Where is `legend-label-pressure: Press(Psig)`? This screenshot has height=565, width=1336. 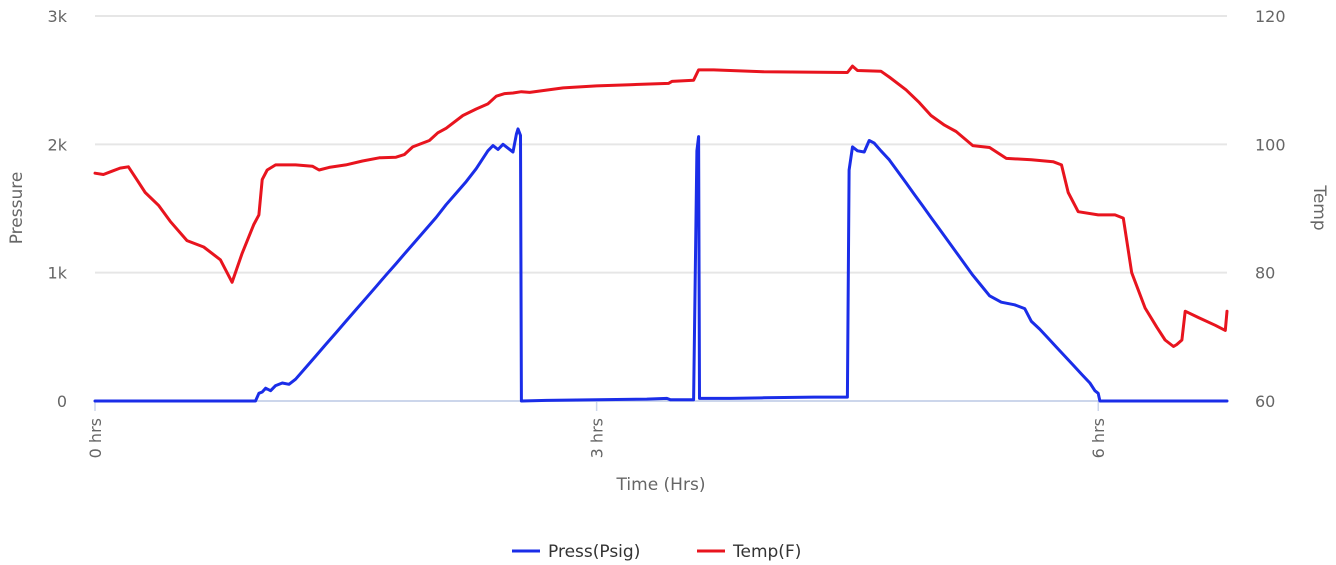
legend-label-pressure: Press(Psig) is located at coordinates (594, 552).